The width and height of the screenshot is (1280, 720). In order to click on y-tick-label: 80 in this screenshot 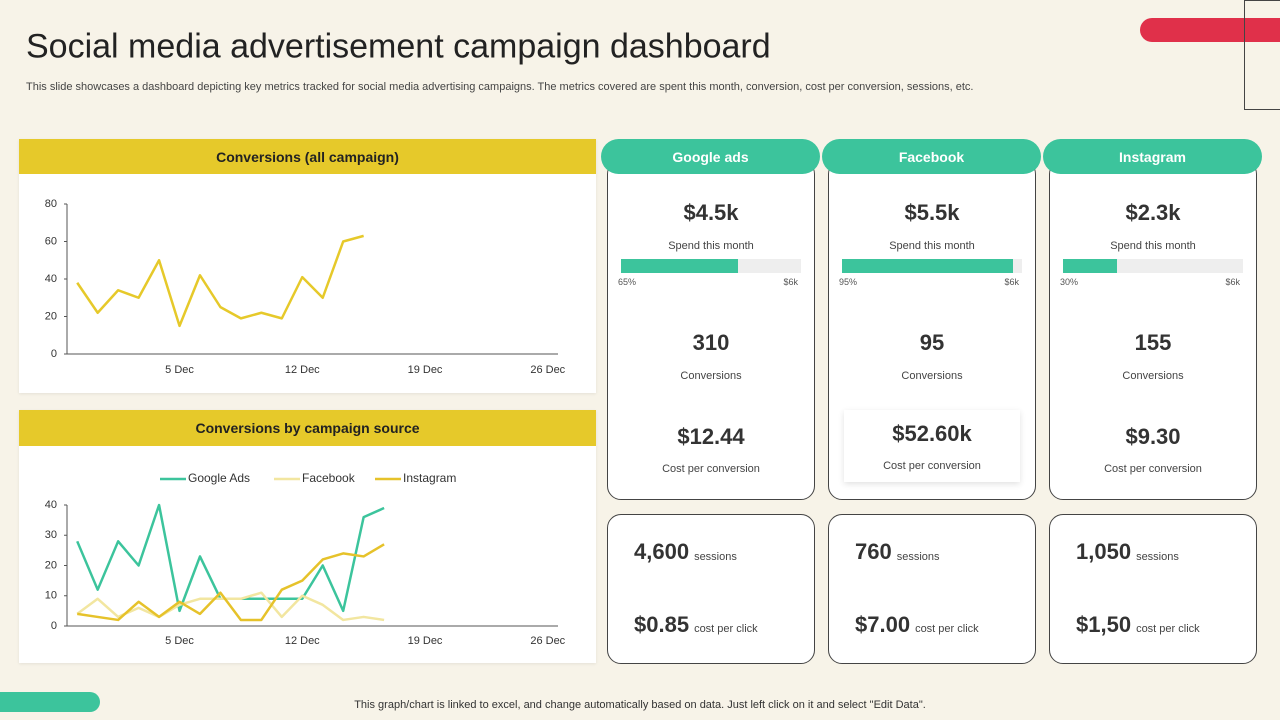, I will do `click(51, 204)`.